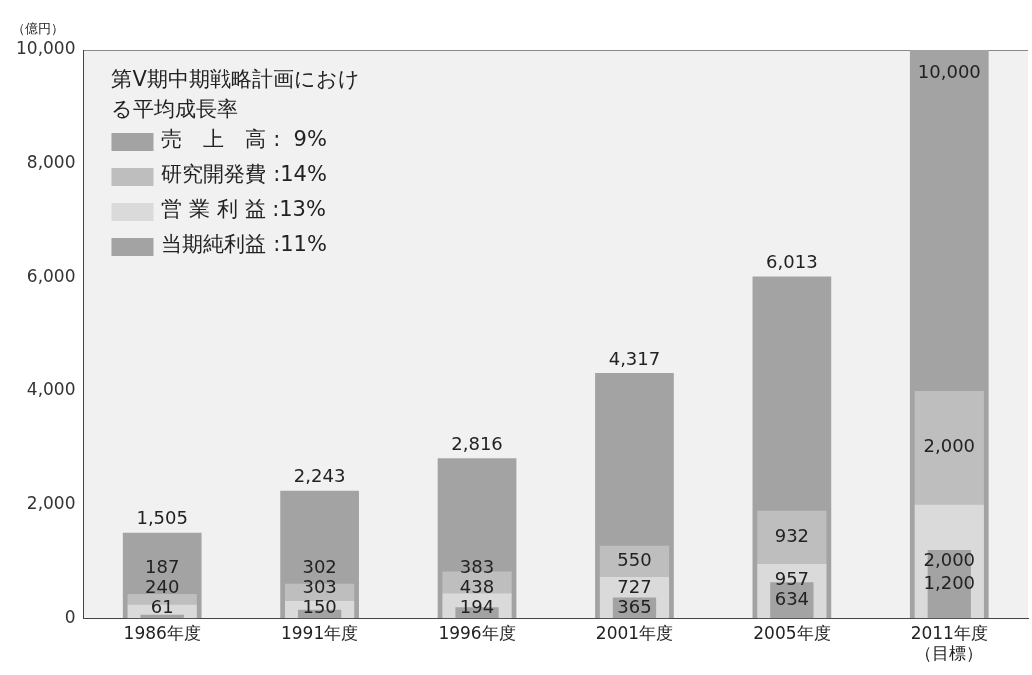  Describe the element at coordinates (477, 586) in the screenshot. I see `data-label: 438` at that location.